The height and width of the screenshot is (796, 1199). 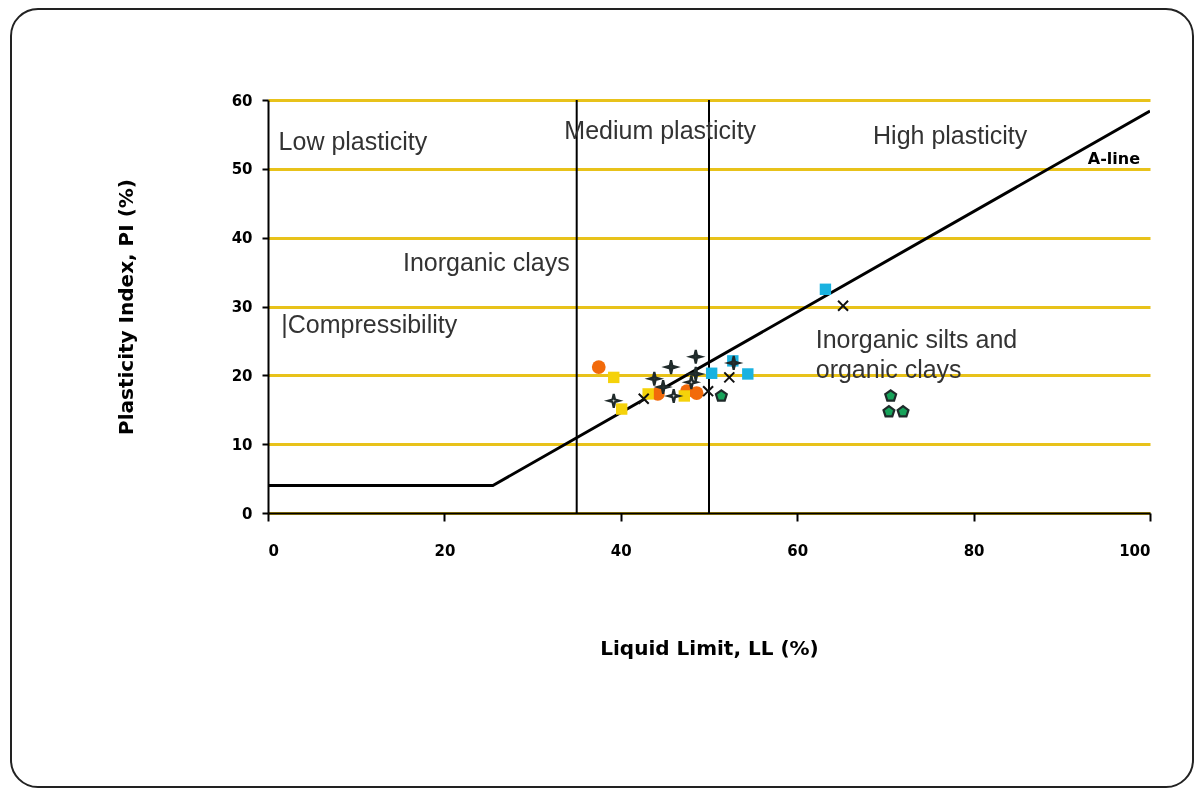 I want to click on x-tick-label: 0, so click(x=273, y=550).